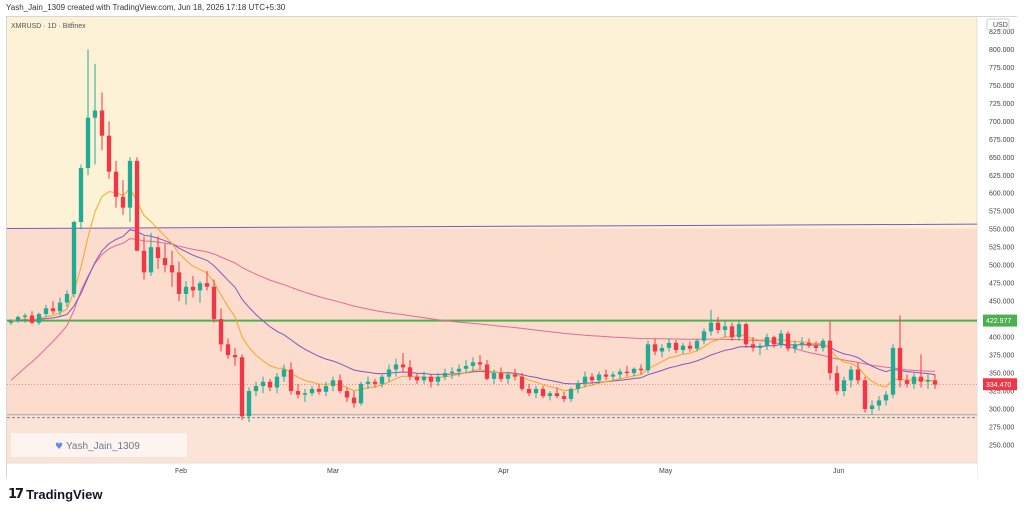  What do you see at coordinates (64, 494) in the screenshot?
I see `tradingview-brand-text: TradingView` at bounding box center [64, 494].